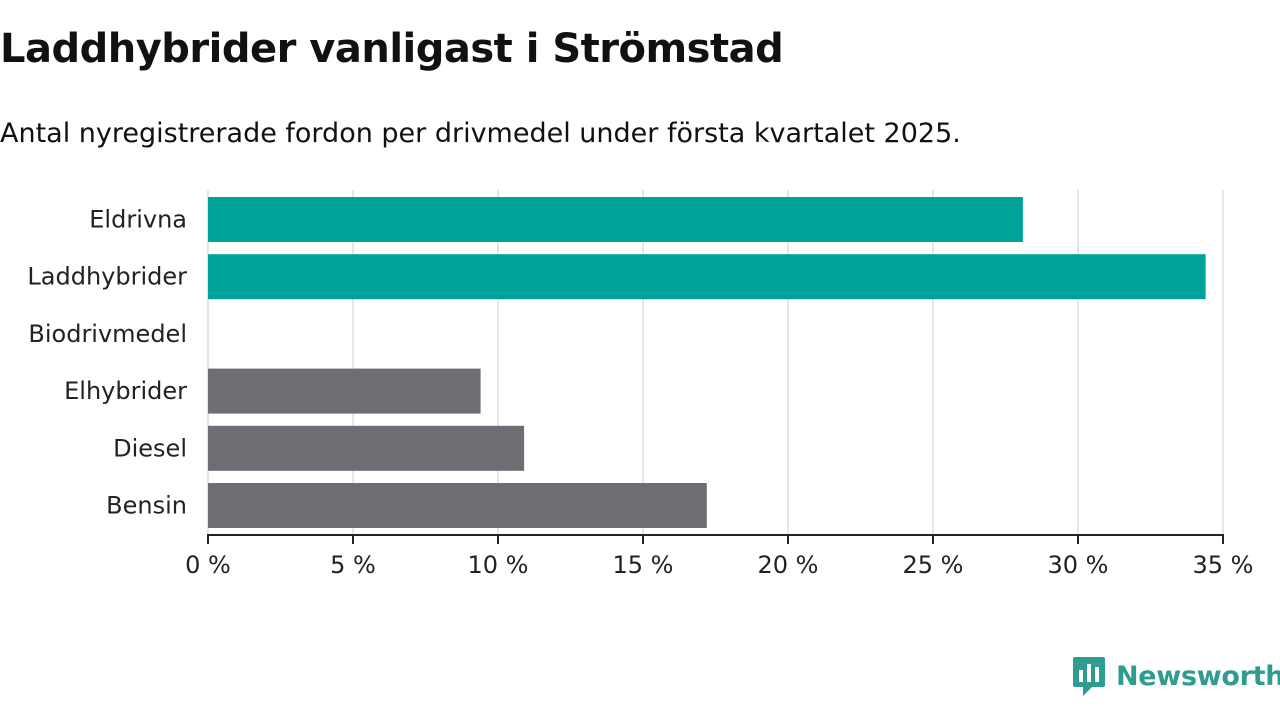 This screenshot has height=720, width=1280. I want to click on x-tick-label: 35 %, so click(1223, 565).